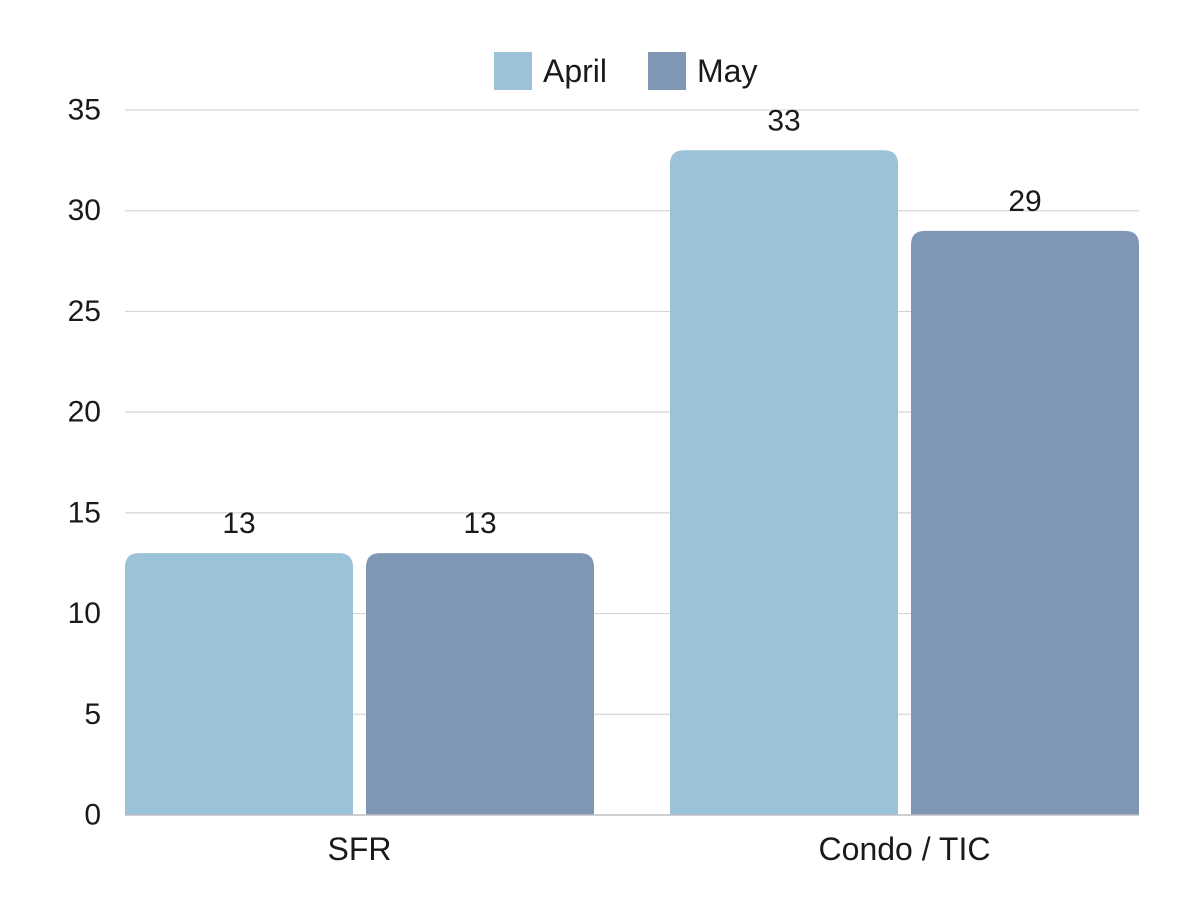 This screenshot has width=1200, height=905. What do you see at coordinates (92, 714) in the screenshot?
I see `y-tick-label: 5` at bounding box center [92, 714].